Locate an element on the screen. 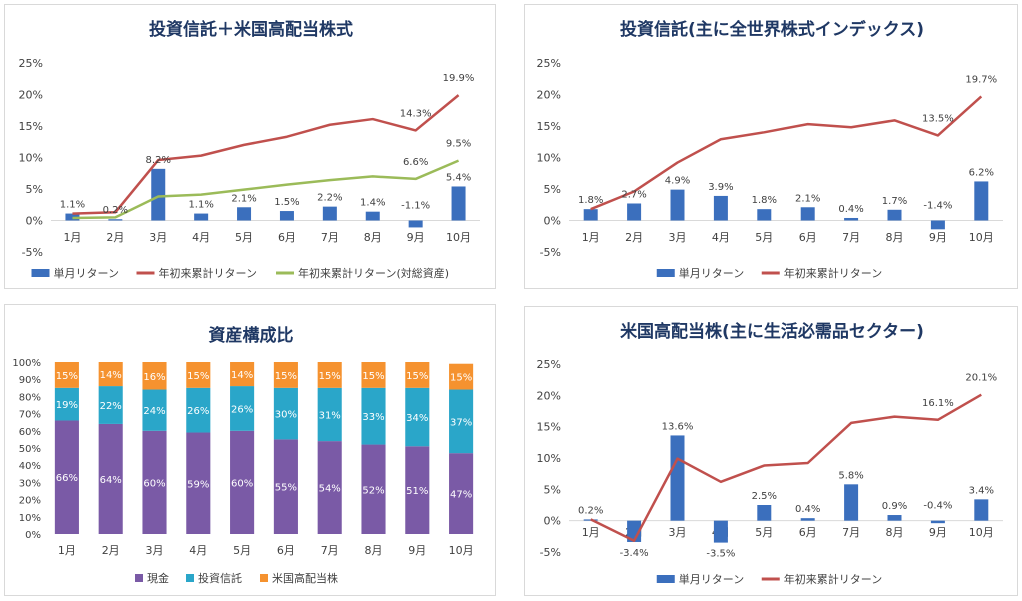 The width and height of the screenshot is (1022, 601). bar-data-label: 2.5% is located at coordinates (764, 496).